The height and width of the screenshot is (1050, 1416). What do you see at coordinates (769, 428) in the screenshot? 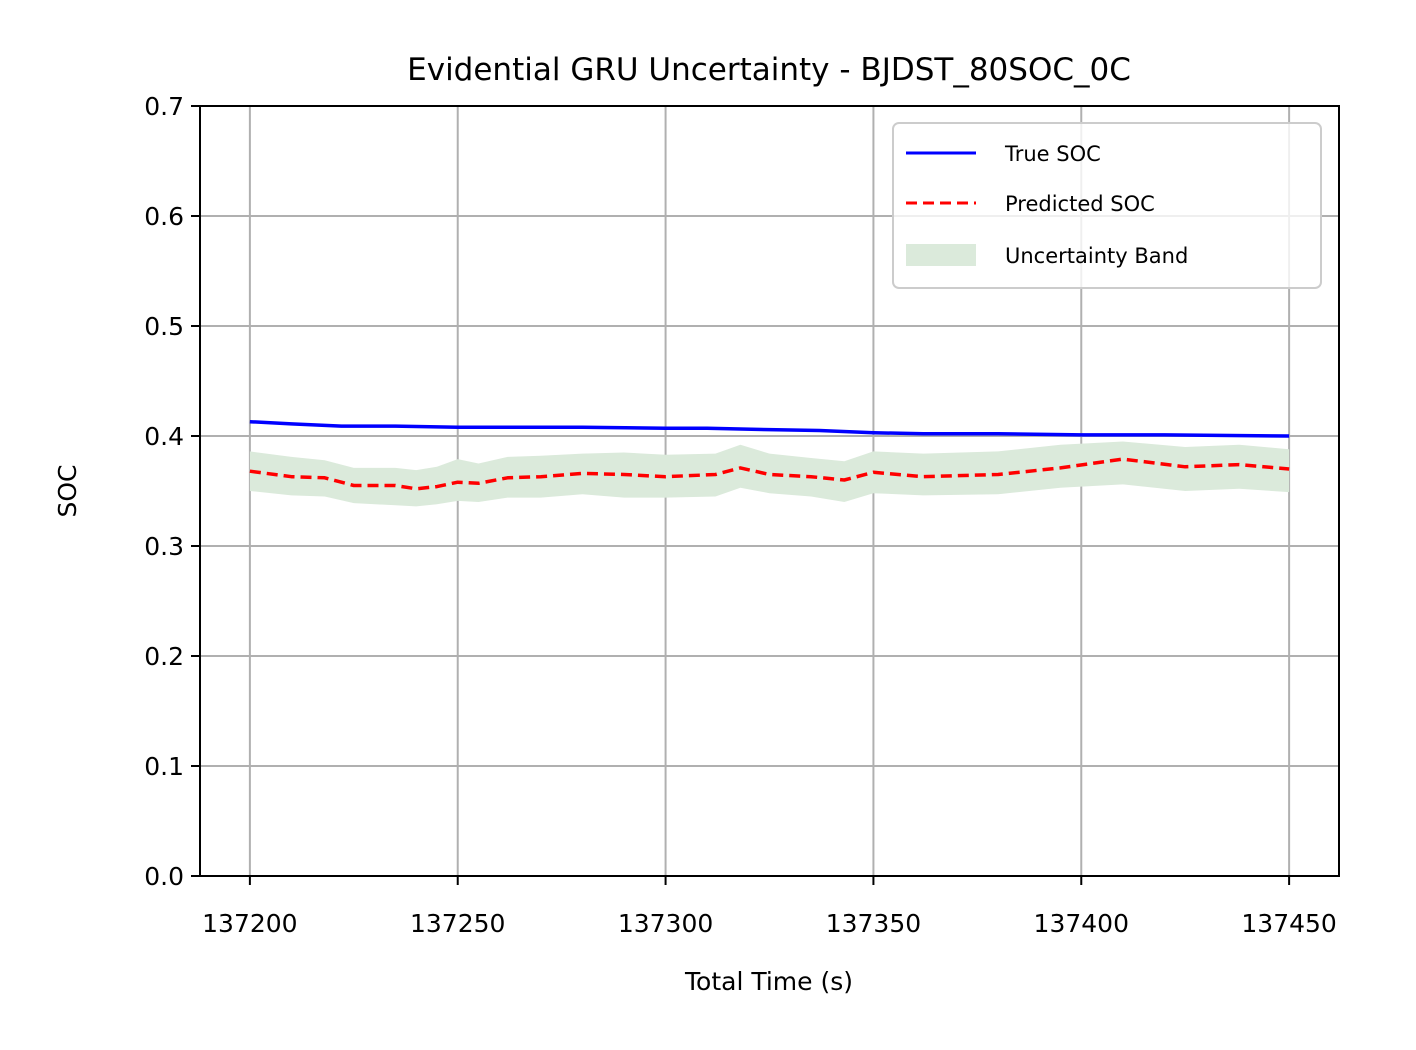
I see `true-soc-line` at bounding box center [769, 428].